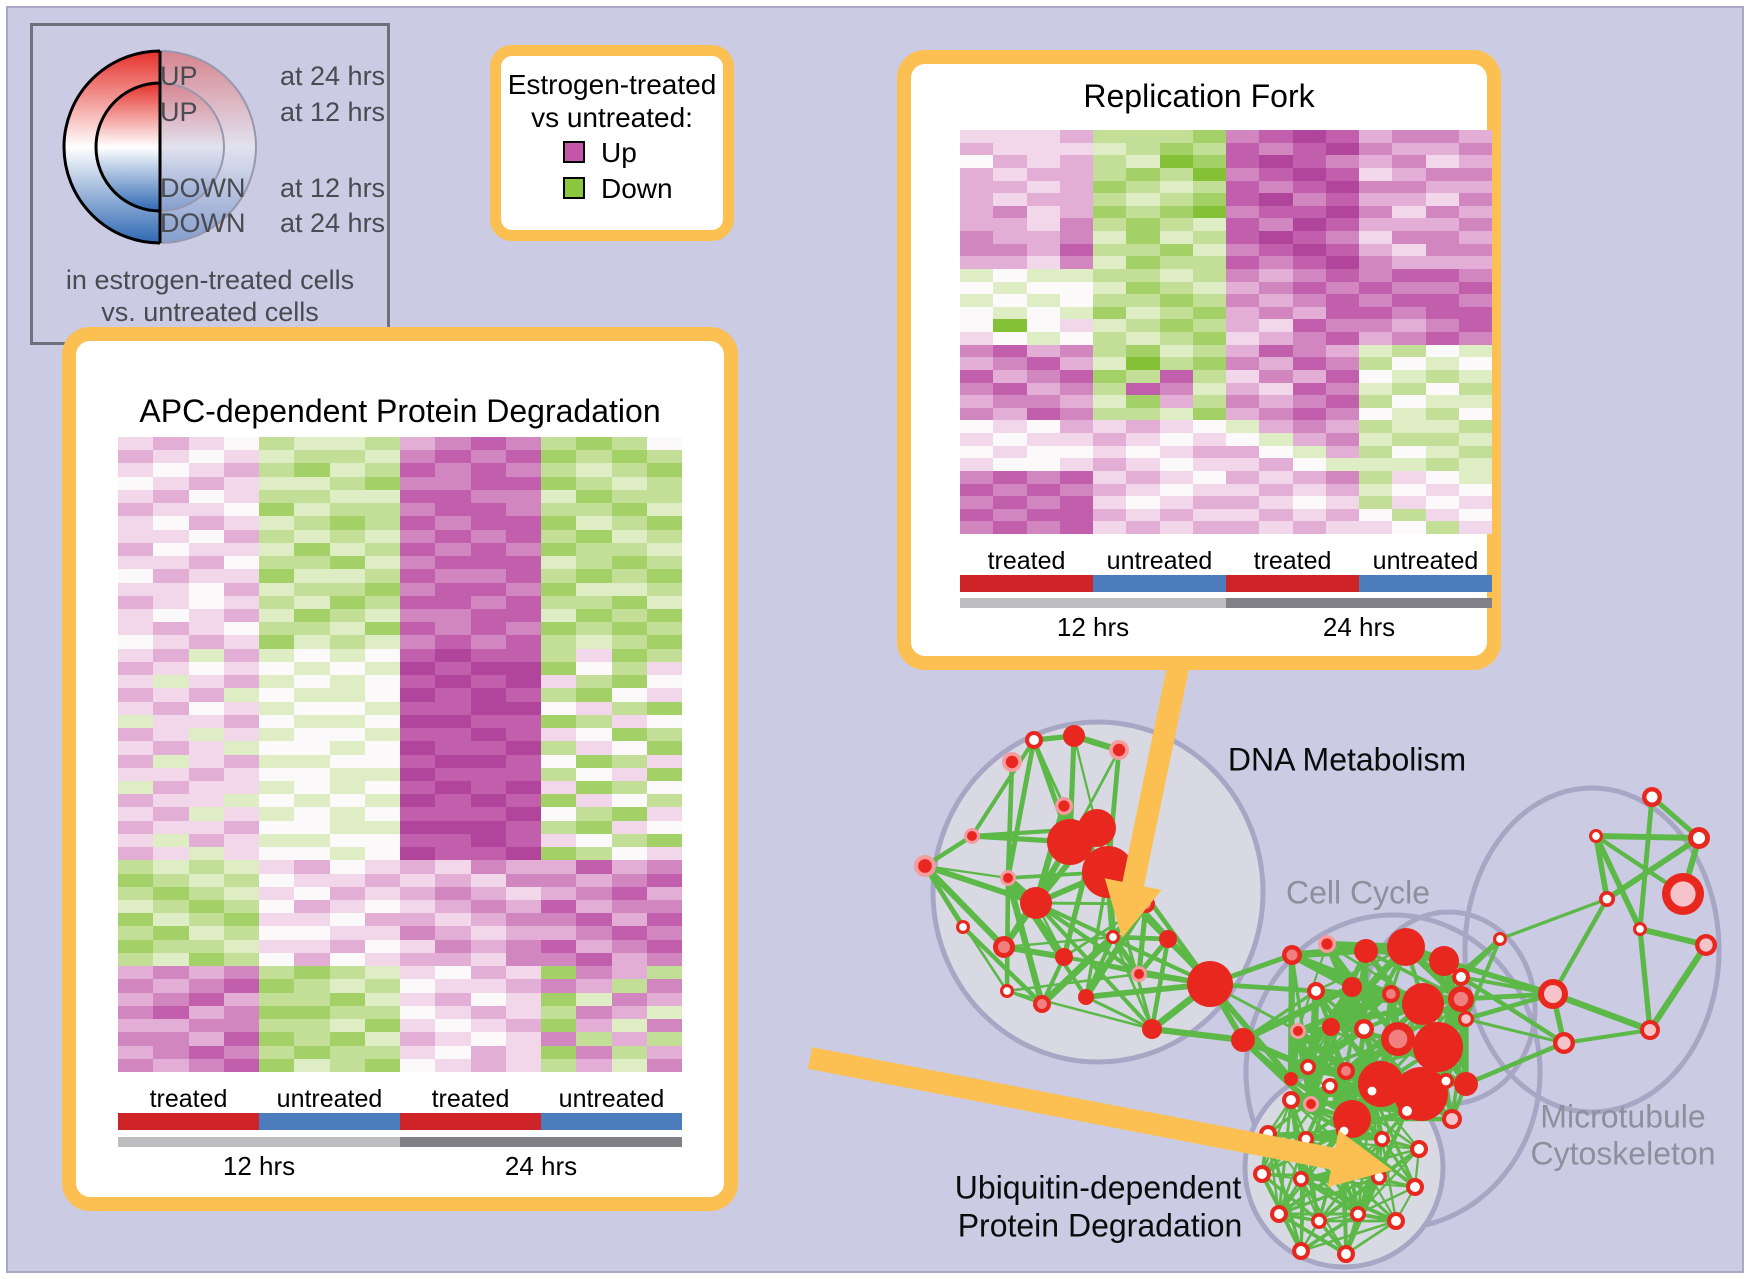 The height and width of the screenshot is (1279, 1750). Describe the element at coordinates (210, 312) in the screenshot. I see `ring-caption-line2: vs. untreated cells` at that location.